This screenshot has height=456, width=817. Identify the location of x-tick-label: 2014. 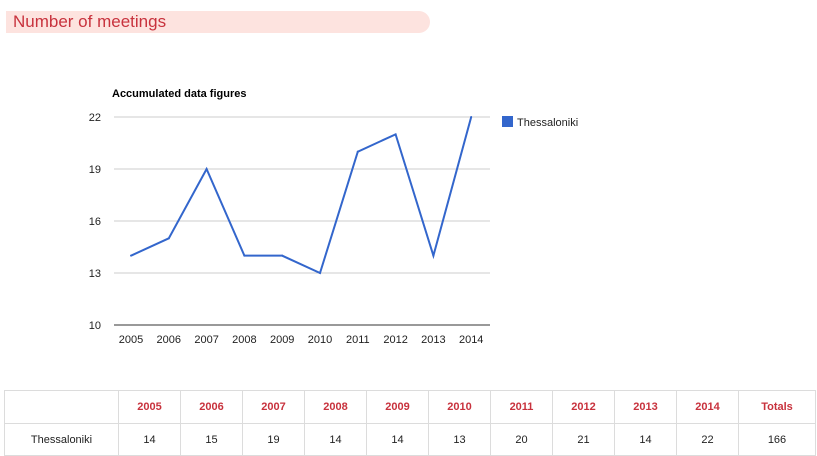
(471, 340).